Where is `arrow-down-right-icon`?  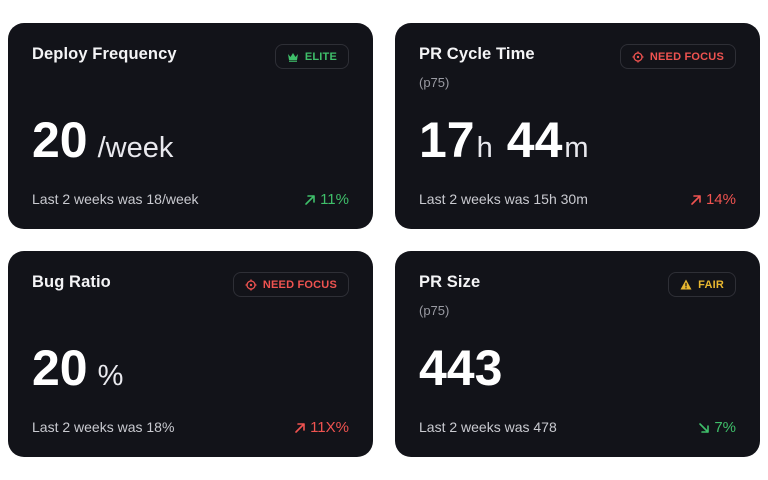
arrow-down-right-icon is located at coordinates (704, 427).